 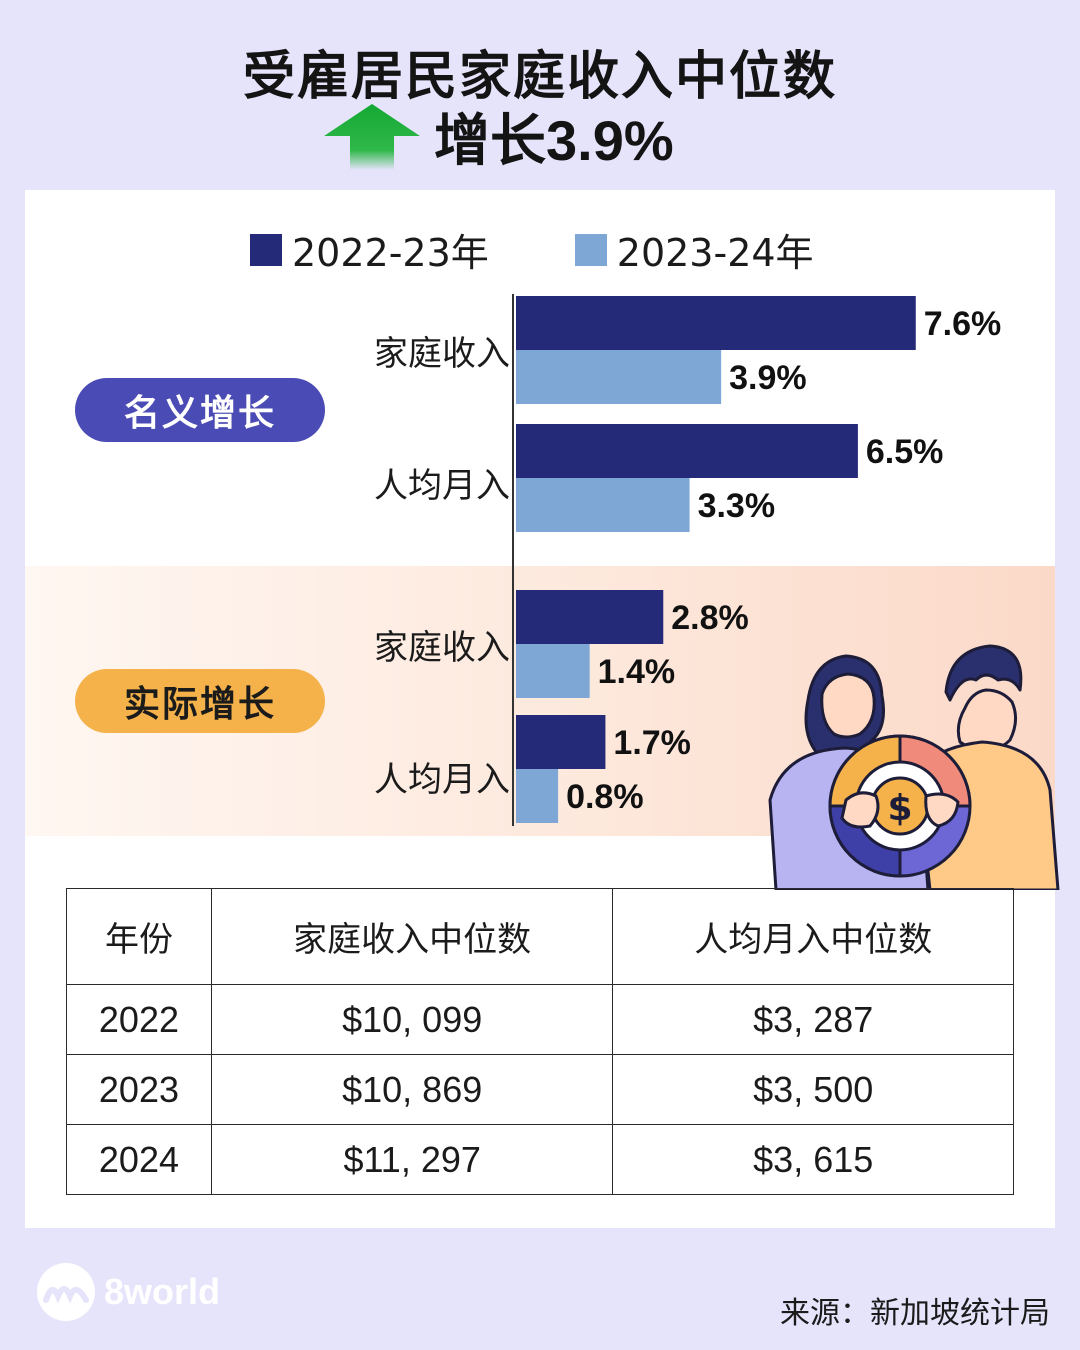 What do you see at coordinates (768, 378) in the screenshot?
I see `bar-value-label: 3.9%` at bounding box center [768, 378].